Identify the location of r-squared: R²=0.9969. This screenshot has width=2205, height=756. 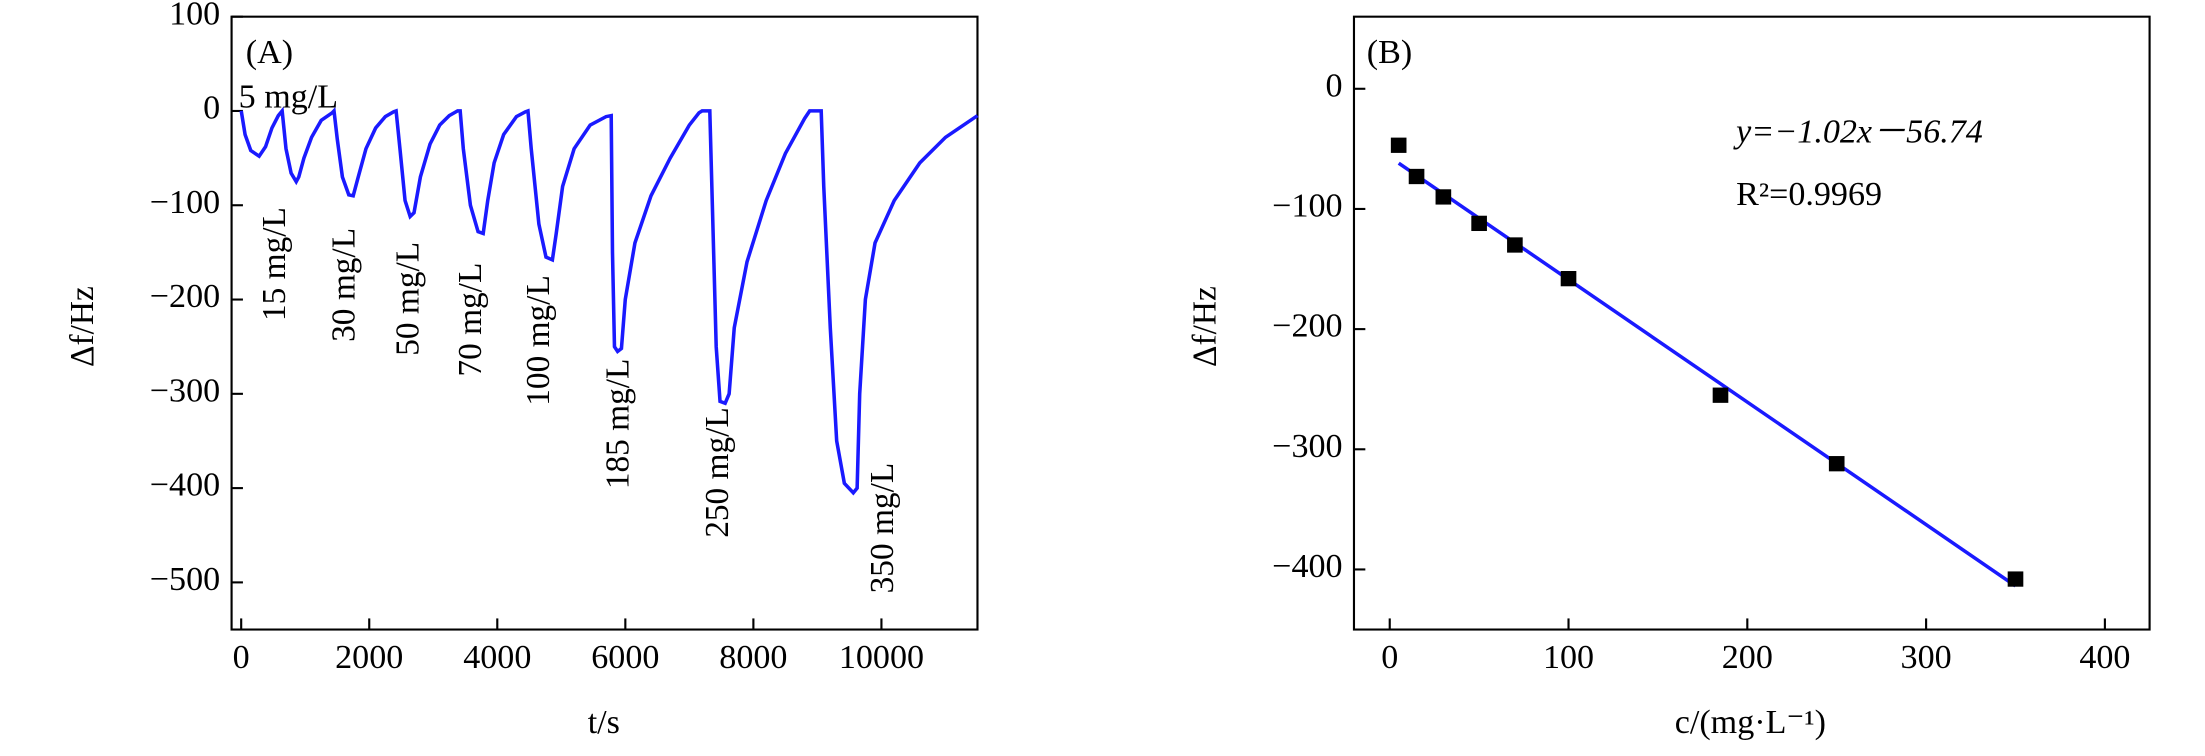
(1809, 194).